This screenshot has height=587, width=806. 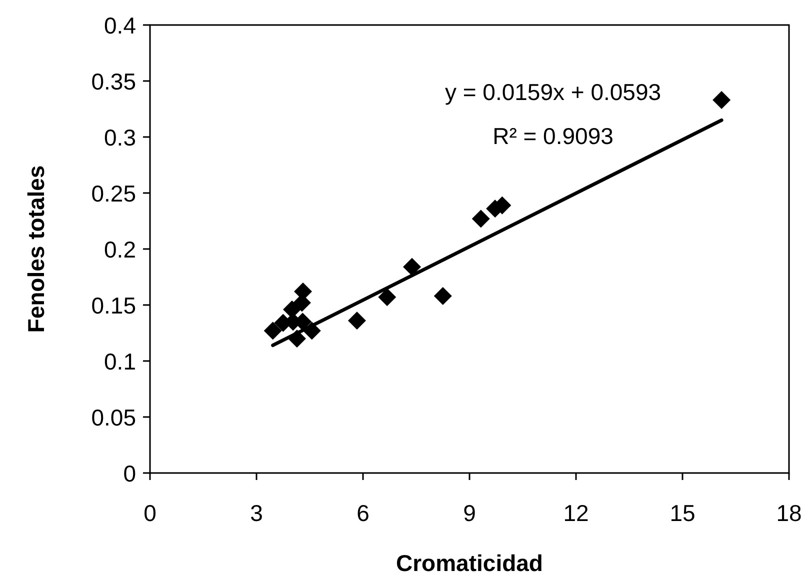 I want to click on x-tick-label: 9, so click(x=469, y=513).